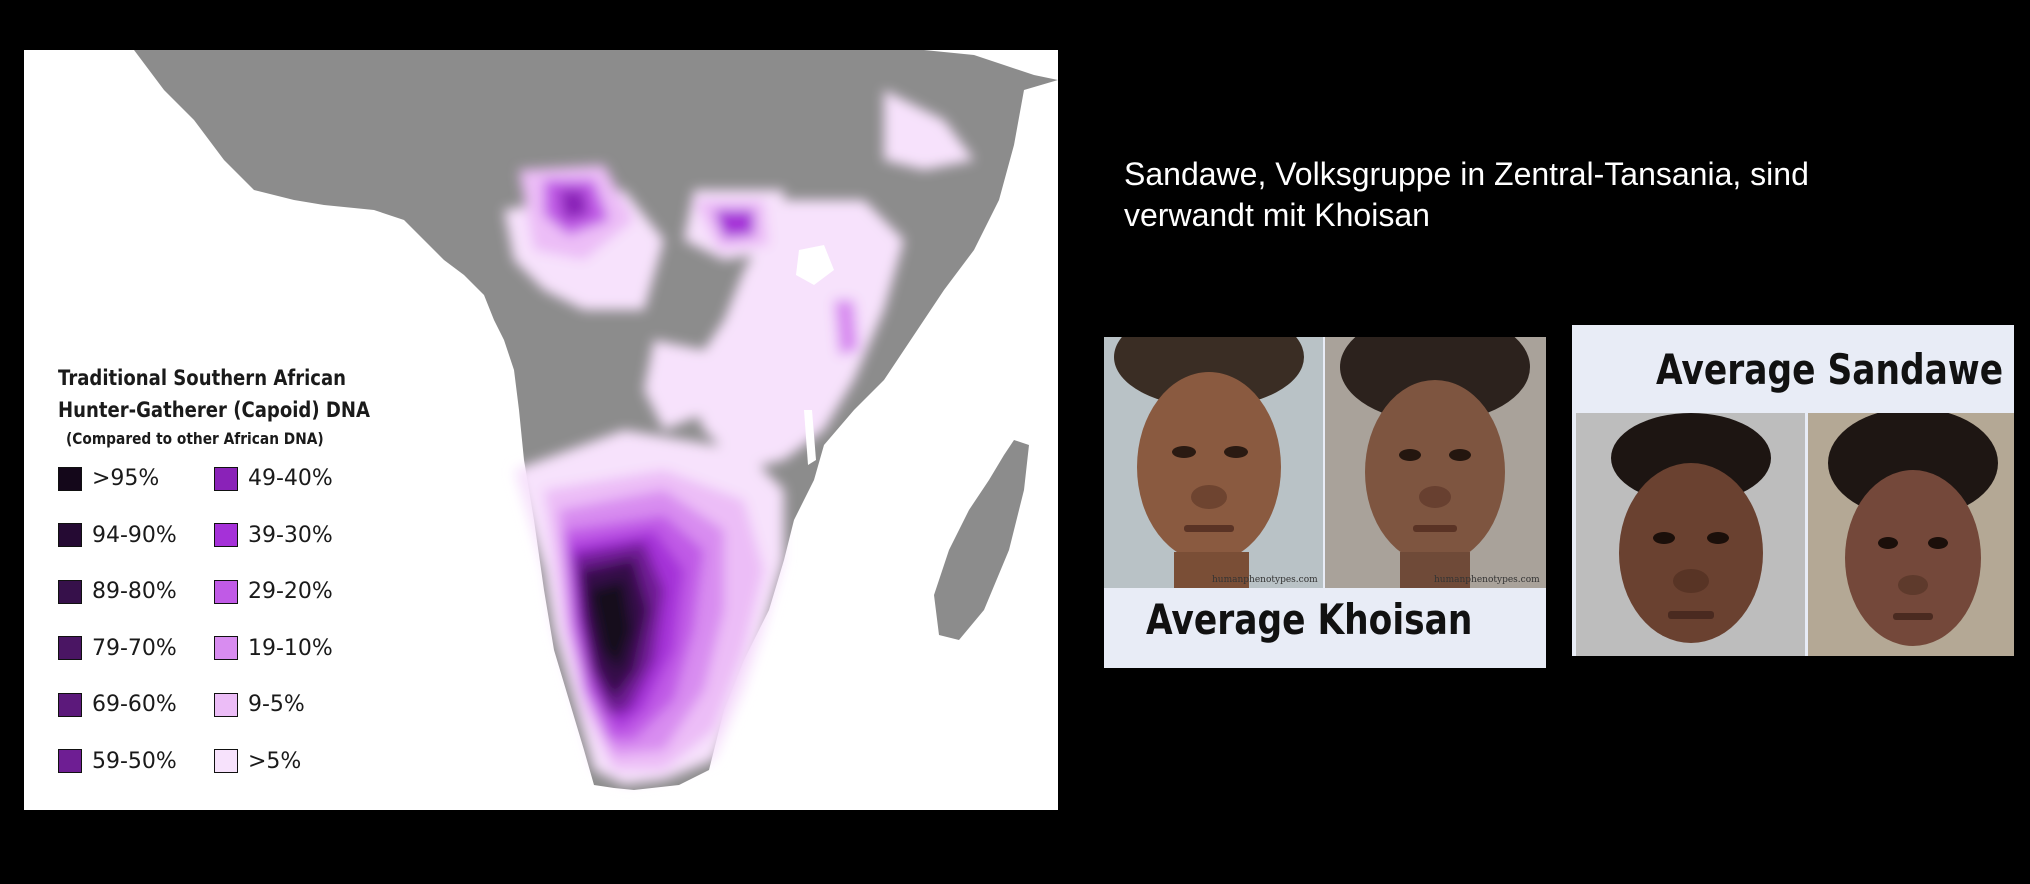 The image size is (2030, 884). I want to click on legend-item: 49-40%, so click(273, 478).